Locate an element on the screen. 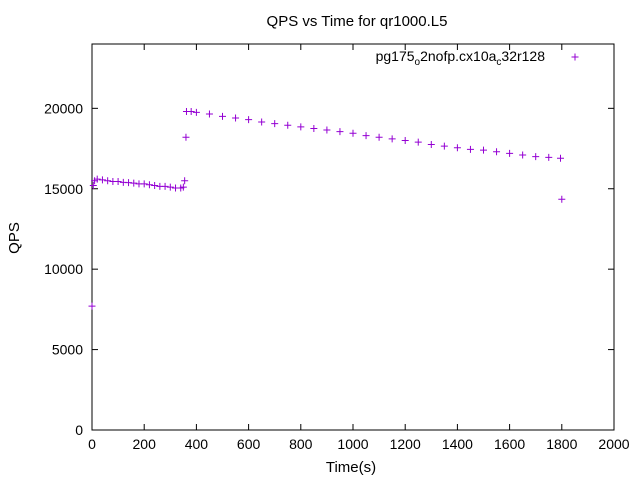 This screenshot has height=480, width=640. x-tick-label: 2000 is located at coordinates (613, 444).